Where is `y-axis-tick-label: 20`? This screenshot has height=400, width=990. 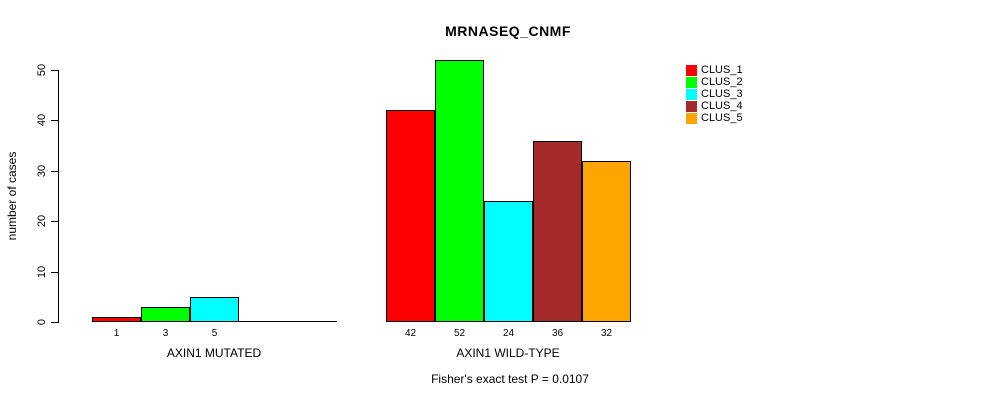
y-axis-tick-label: 20 is located at coordinates (42, 221).